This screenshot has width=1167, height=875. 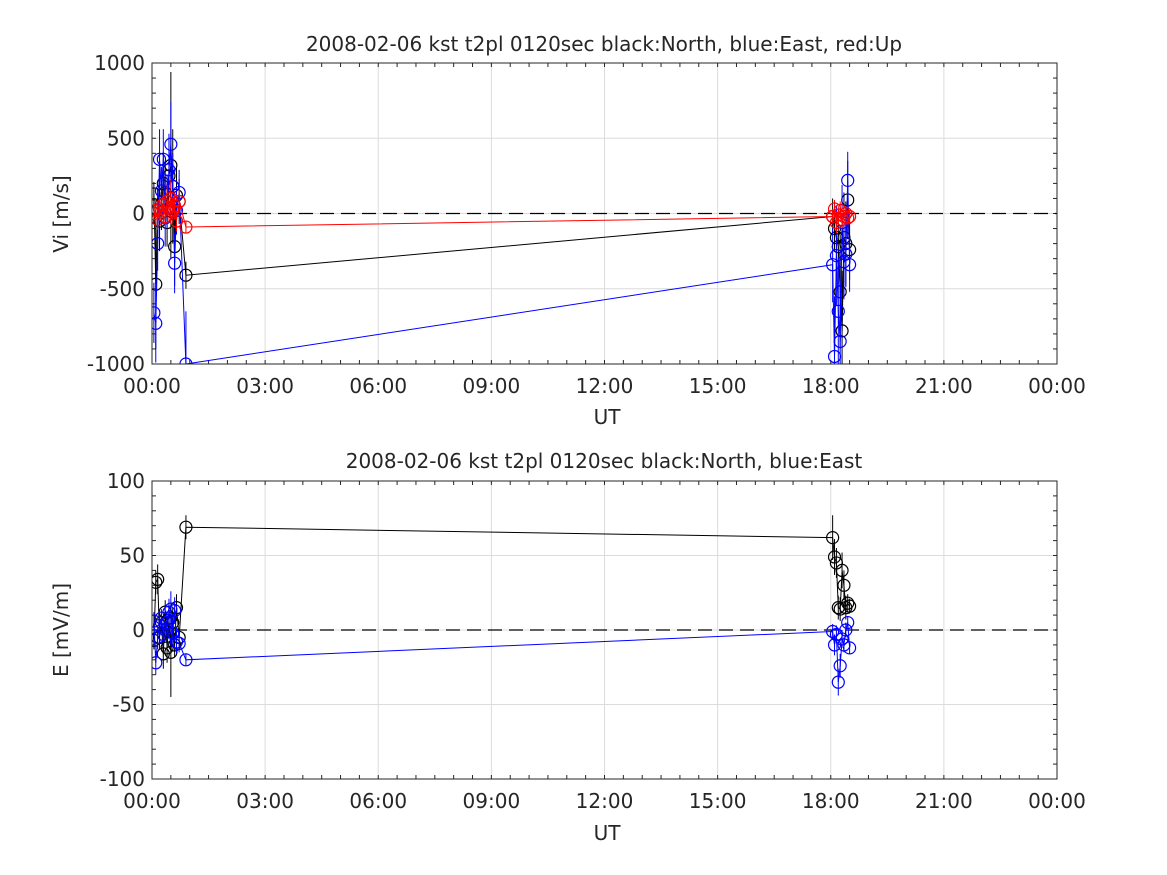 What do you see at coordinates (132, 556) in the screenshot?
I see `y-tick-label: 50` at bounding box center [132, 556].